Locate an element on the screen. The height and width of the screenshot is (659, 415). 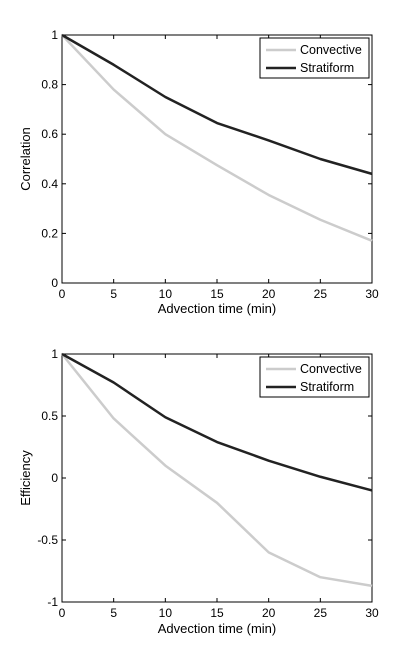
y-tick-label: 0.4 is located at coordinates (49, 184).